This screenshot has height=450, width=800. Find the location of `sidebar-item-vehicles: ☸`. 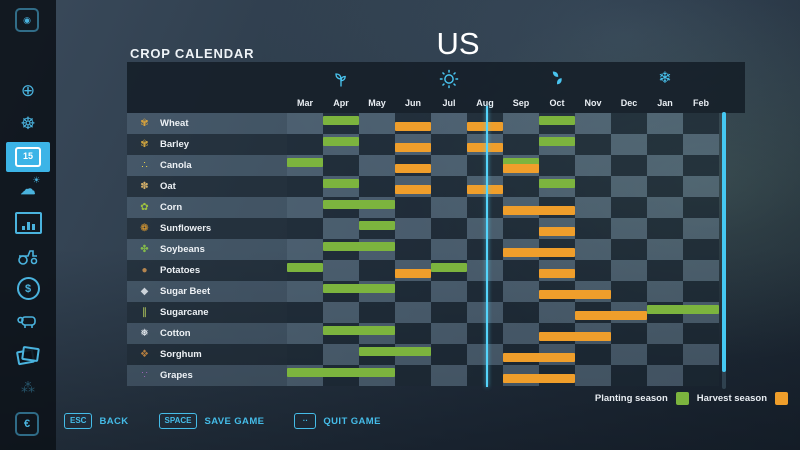

sidebar-item-vehicles: ☸ is located at coordinates (28, 123).